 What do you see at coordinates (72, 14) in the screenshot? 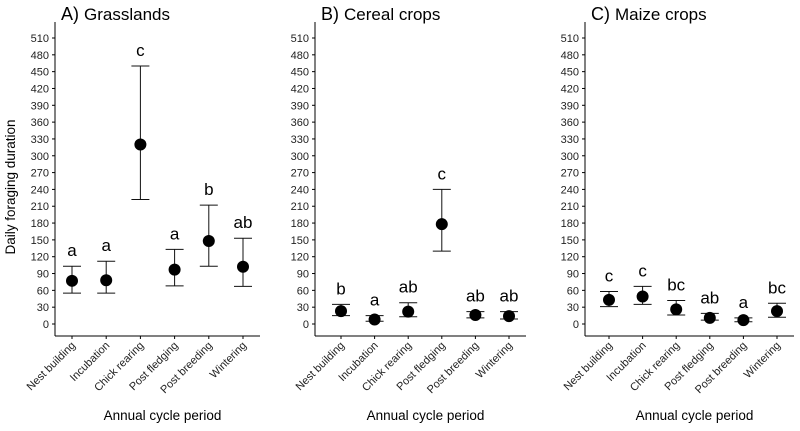
I see `panel-label: A)` at bounding box center [72, 14].